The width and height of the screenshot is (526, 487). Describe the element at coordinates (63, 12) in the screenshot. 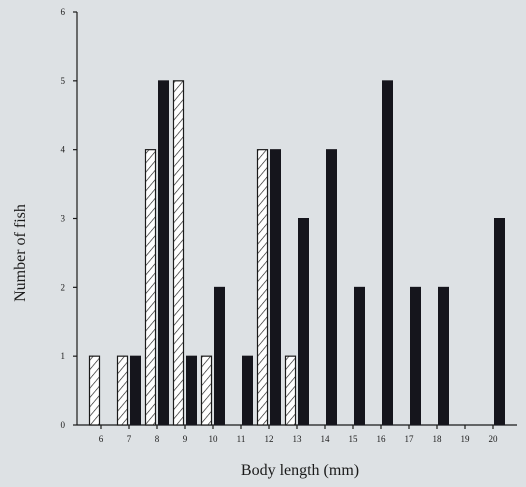

I see `y-tick-label: 6` at that location.